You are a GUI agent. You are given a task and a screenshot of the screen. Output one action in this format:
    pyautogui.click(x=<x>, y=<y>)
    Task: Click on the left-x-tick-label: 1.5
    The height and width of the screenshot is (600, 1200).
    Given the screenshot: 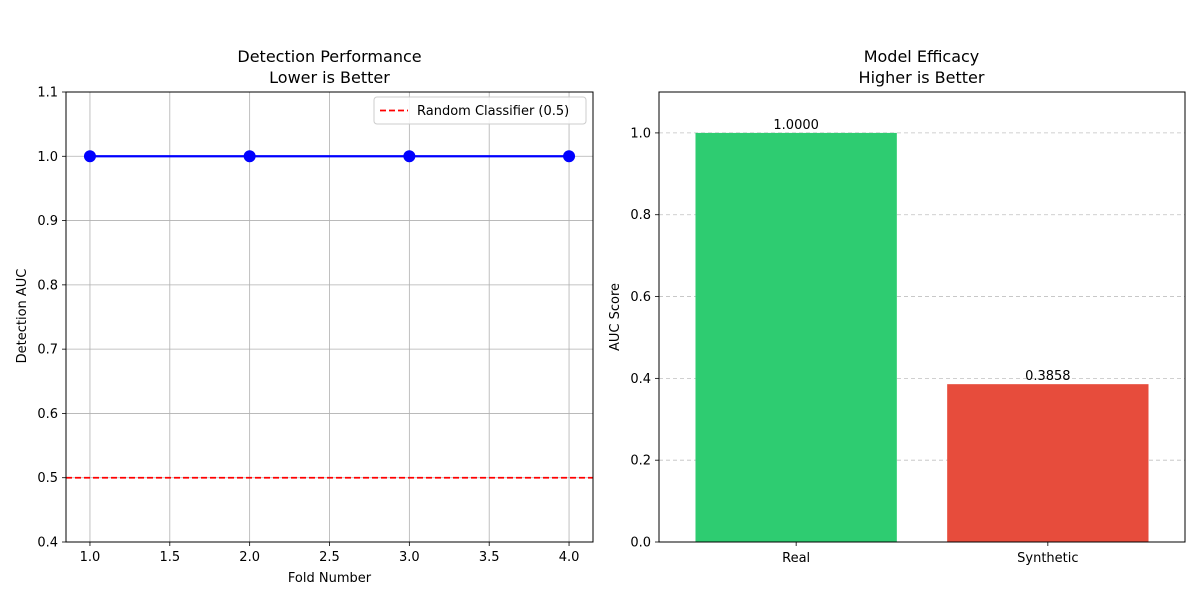 What is the action you would take?
    pyautogui.click(x=169, y=557)
    